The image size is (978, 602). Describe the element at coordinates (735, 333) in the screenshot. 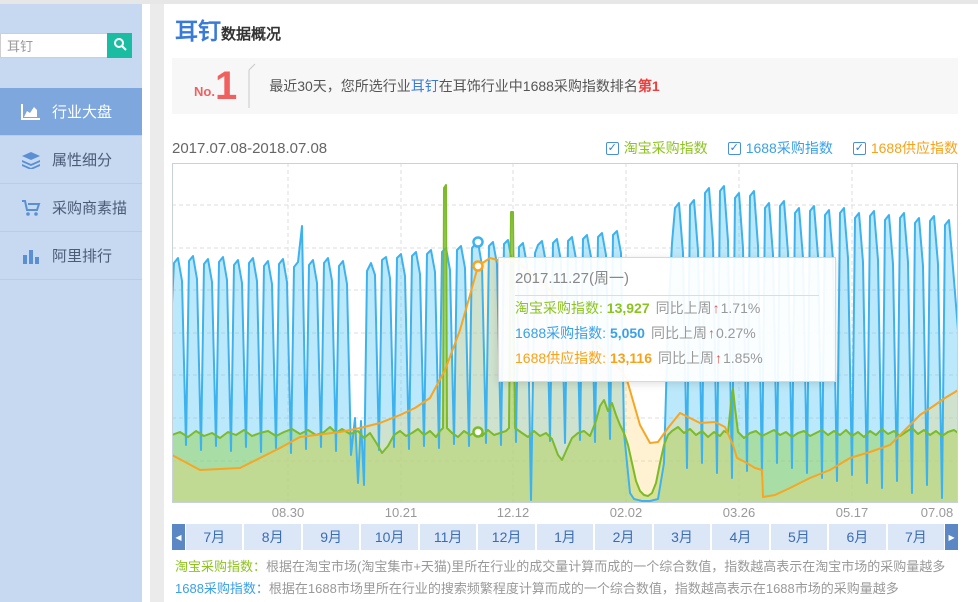

I see `tooltip-percent: 0.27%` at that location.